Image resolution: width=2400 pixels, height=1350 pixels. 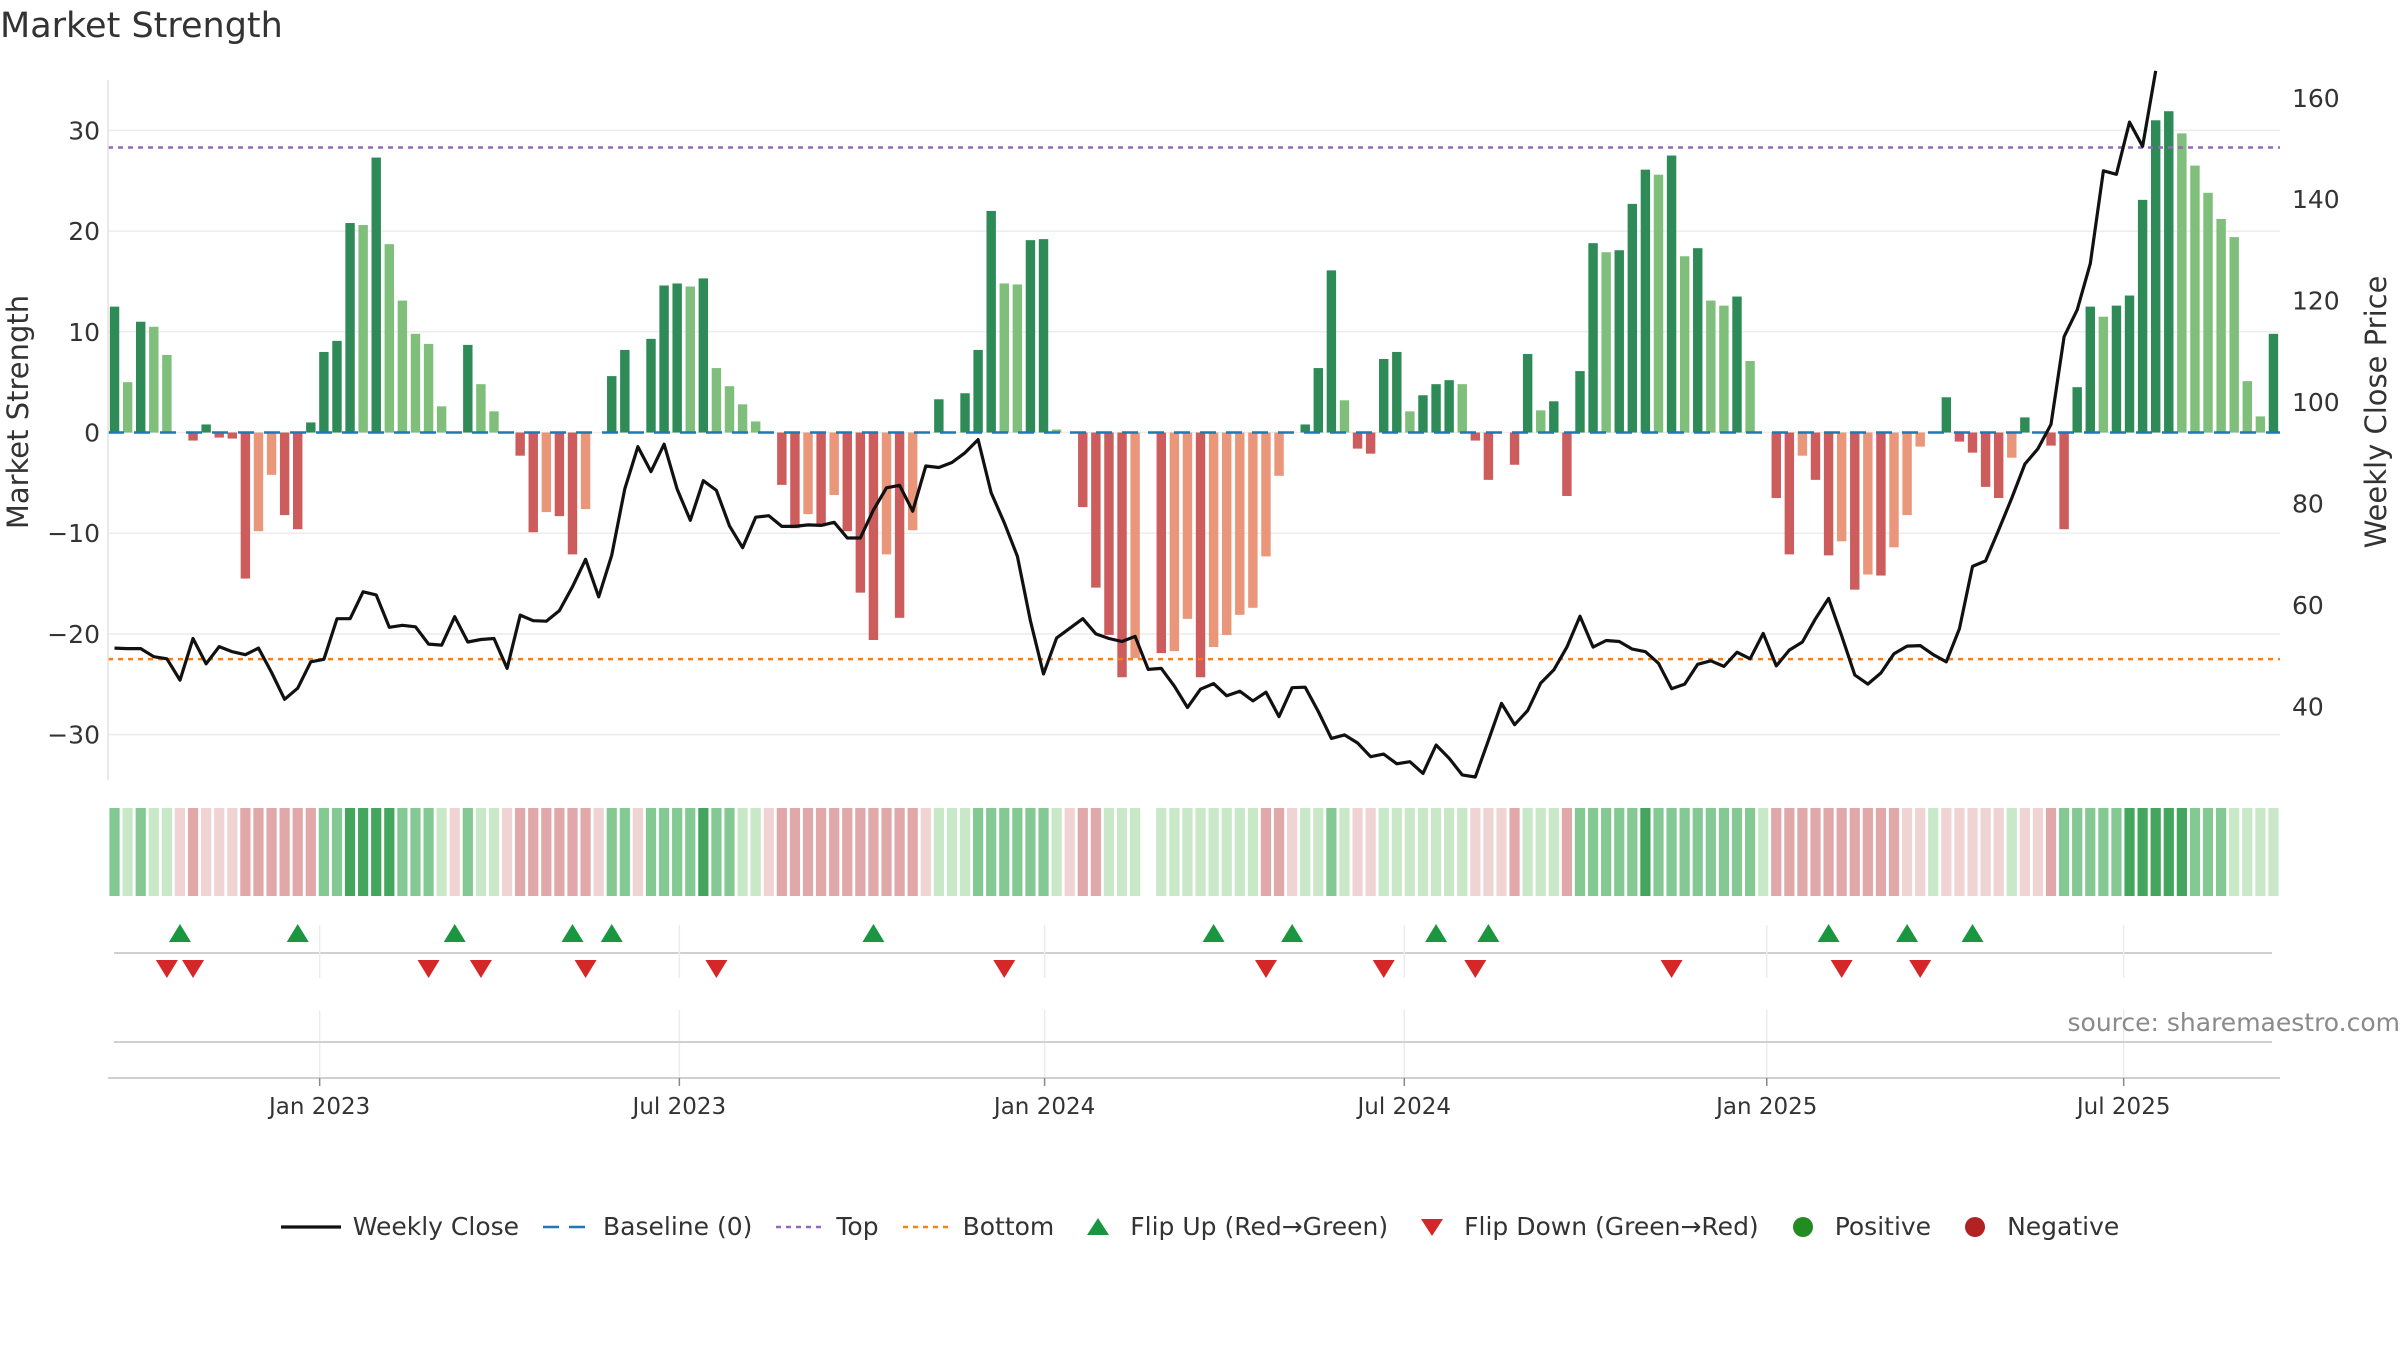 I want to click on y2-tick-label: 60, so click(x=2308, y=605).